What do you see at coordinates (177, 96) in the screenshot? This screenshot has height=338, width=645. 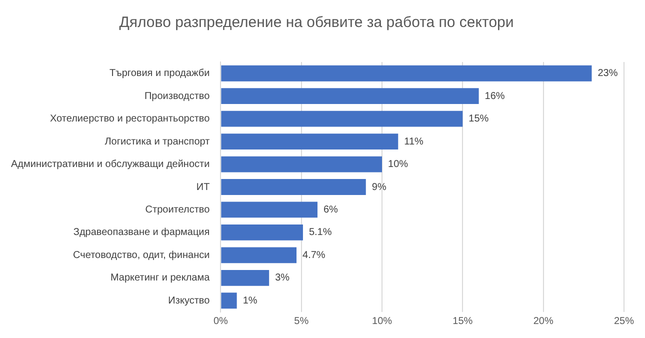 I see `y-tick-label: Производство` at bounding box center [177, 96].